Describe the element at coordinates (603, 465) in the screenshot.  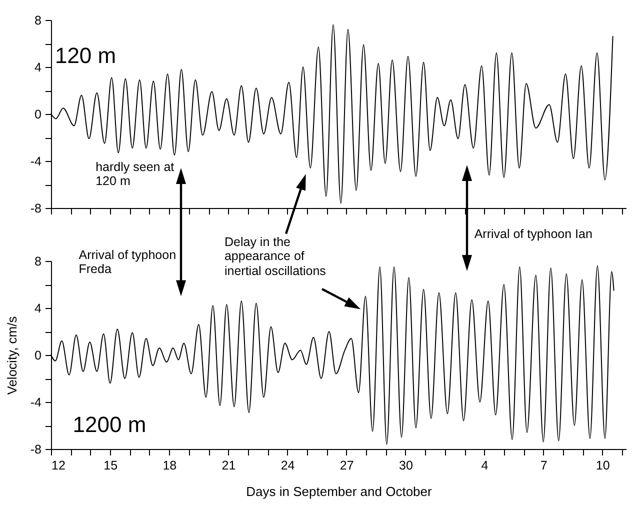
I see `x-tick-label: 10` at that location.